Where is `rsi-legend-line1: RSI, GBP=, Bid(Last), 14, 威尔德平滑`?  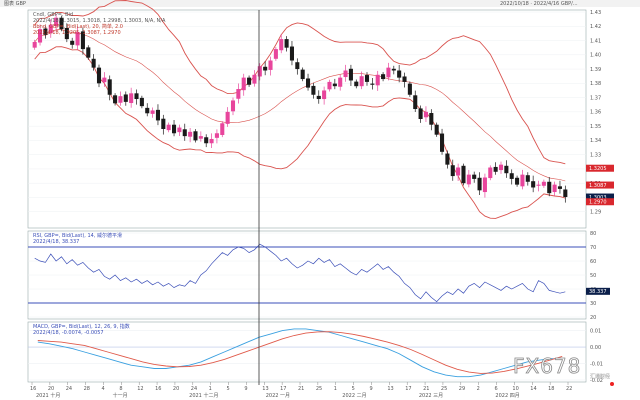 rsi-legend-line1: RSI, GBP=, Bid(Last), 14, 威尔德平滑 is located at coordinates (77, 235).